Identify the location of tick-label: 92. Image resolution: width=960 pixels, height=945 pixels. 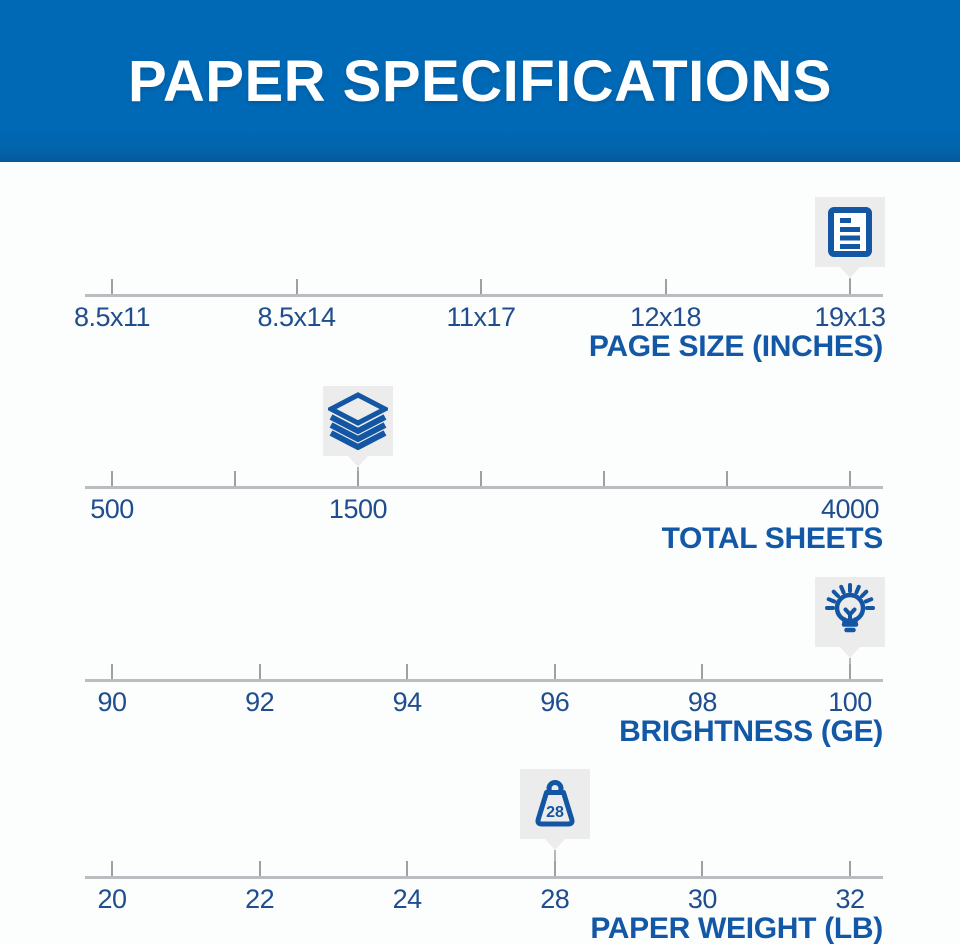
(260, 702).